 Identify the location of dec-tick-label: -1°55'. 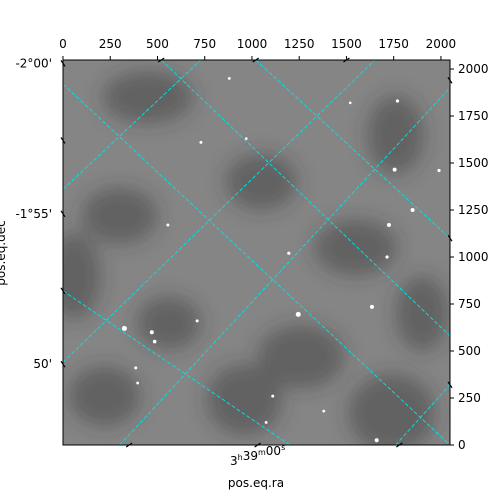
(33, 214).